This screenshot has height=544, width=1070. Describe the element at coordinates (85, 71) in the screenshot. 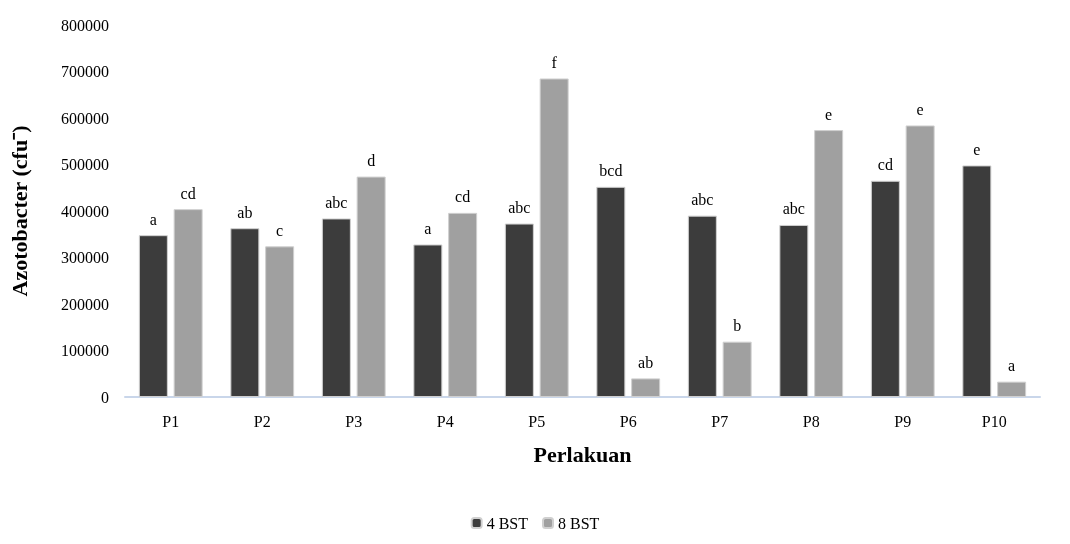

I see `y-tick-label: 700000` at that location.